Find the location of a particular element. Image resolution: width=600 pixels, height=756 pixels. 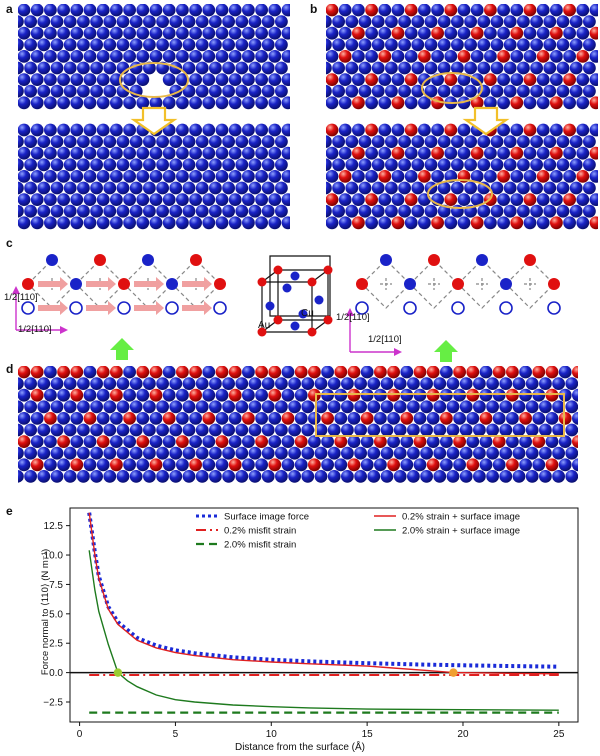

unit-cell-diagram is located at coordinates (295, 301).